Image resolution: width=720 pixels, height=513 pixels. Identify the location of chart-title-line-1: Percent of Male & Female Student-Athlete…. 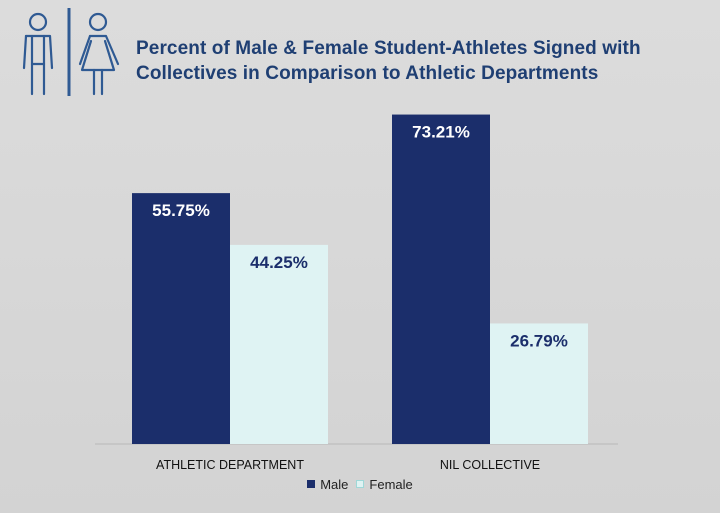
(388, 48).